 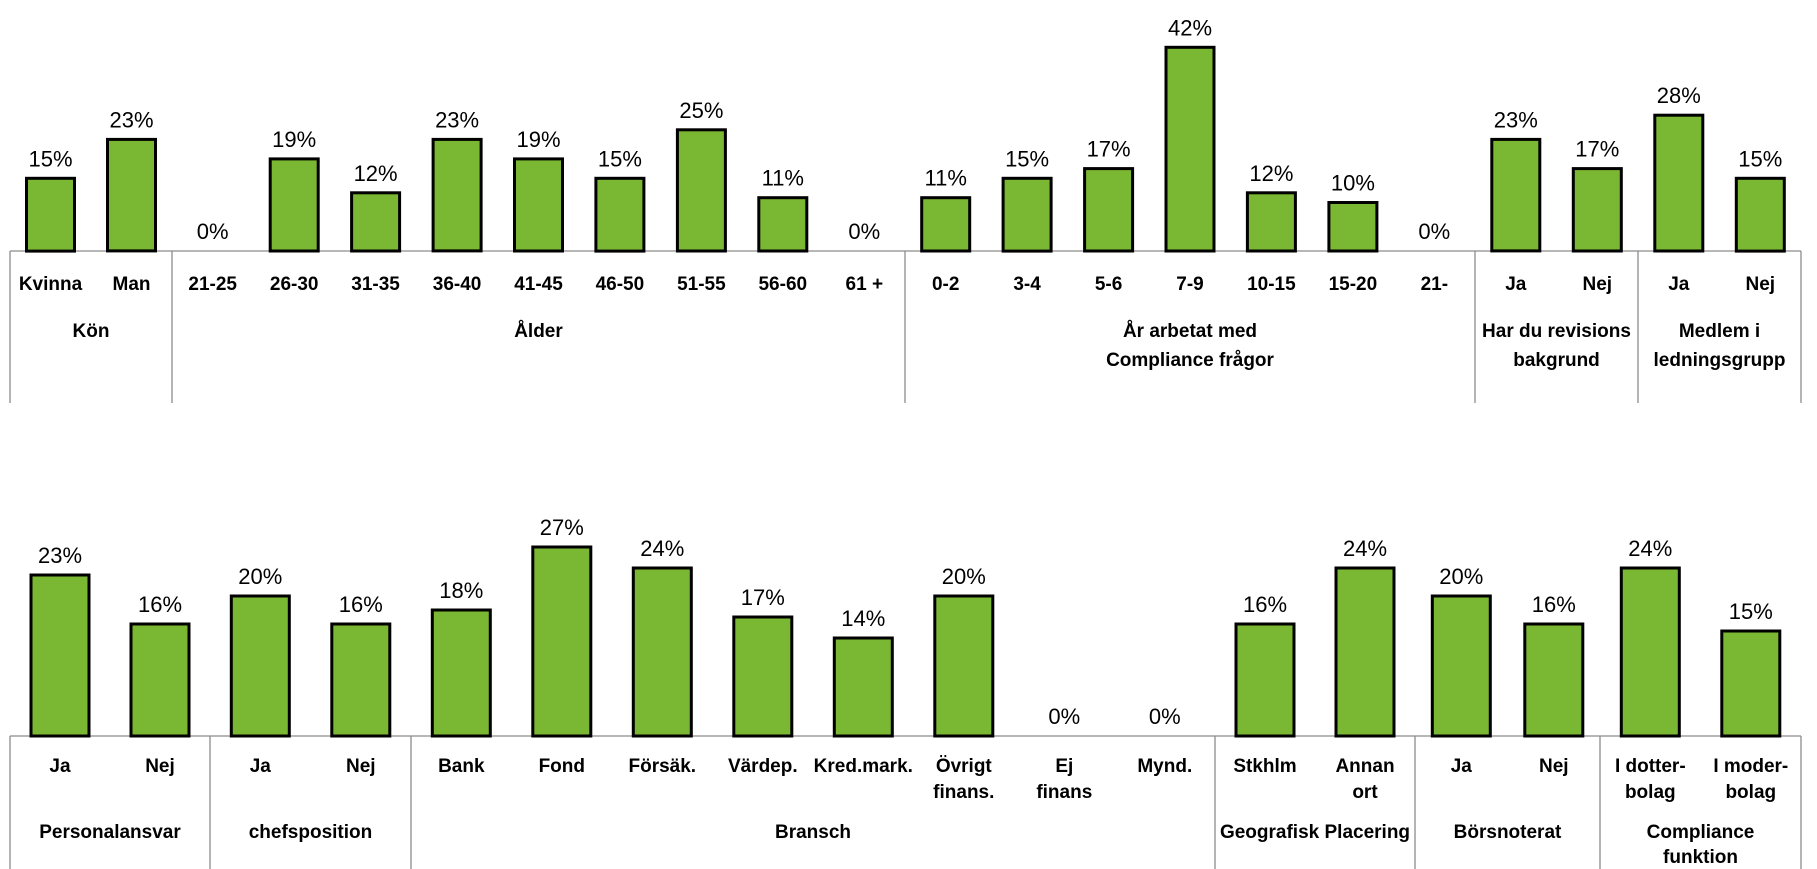 I want to click on data-label: 28%, so click(x=1679, y=95).